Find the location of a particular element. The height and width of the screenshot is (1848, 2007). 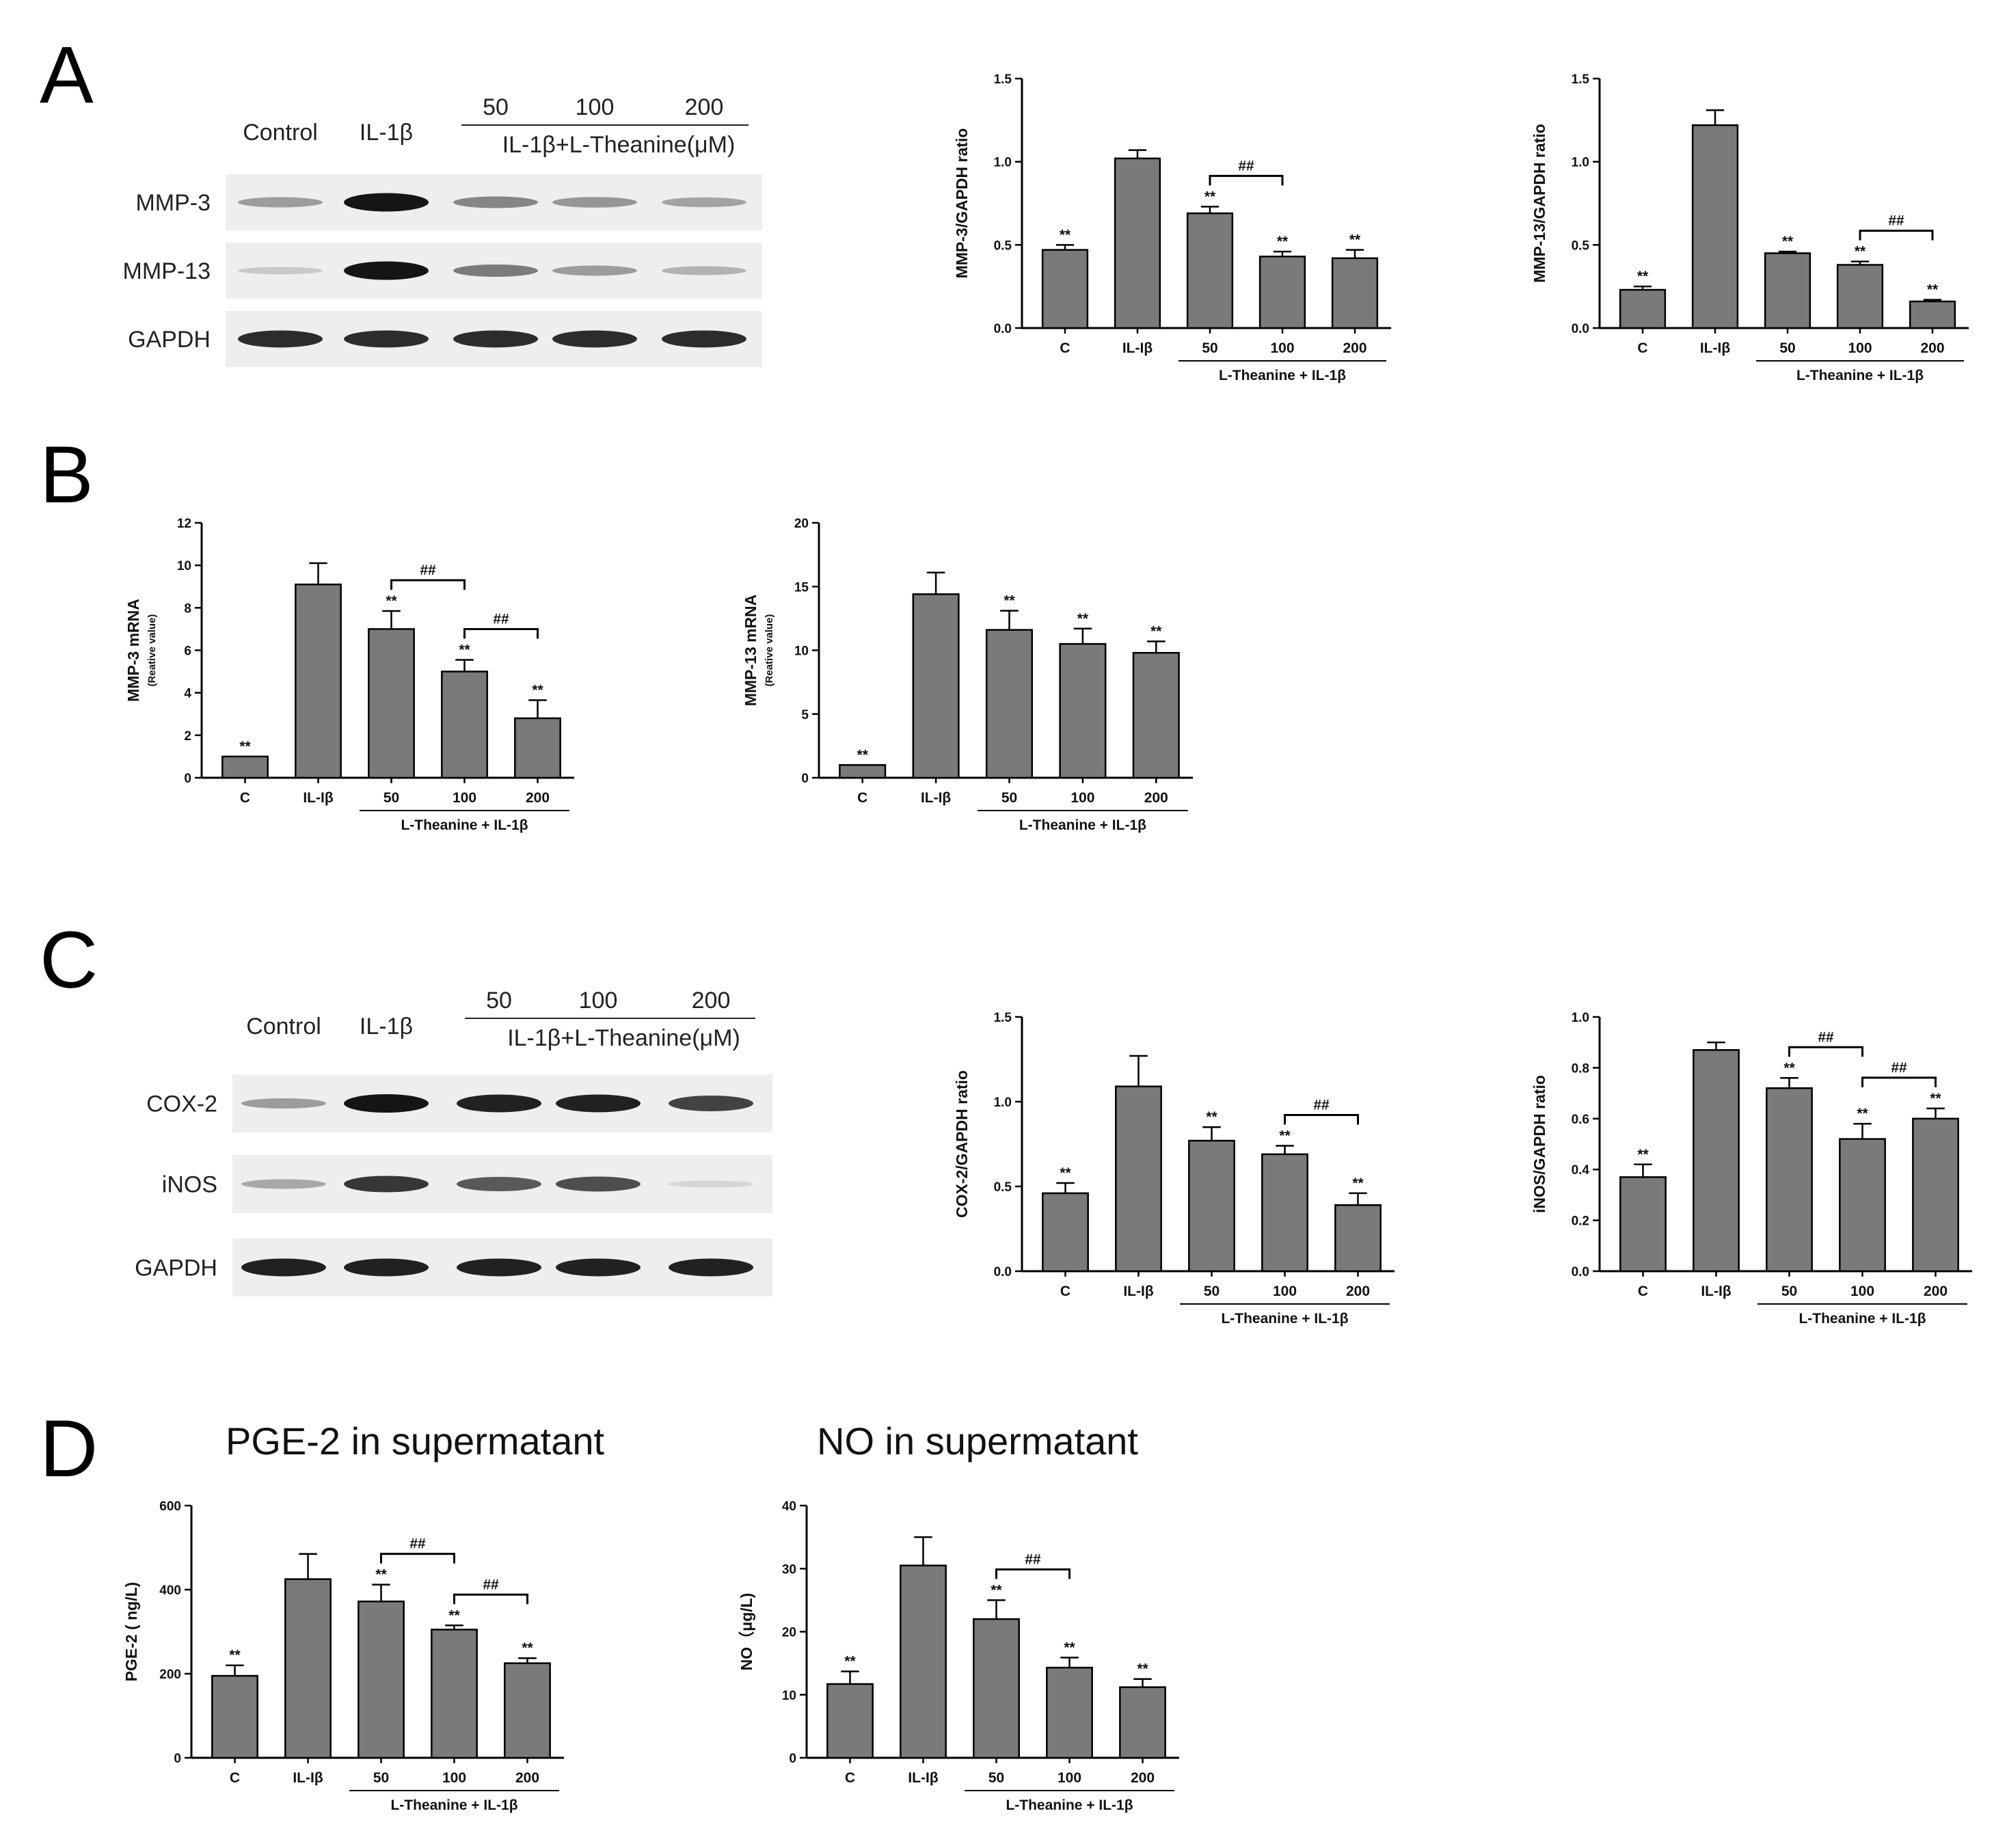

panel-letter-b: B is located at coordinates (67, 475).